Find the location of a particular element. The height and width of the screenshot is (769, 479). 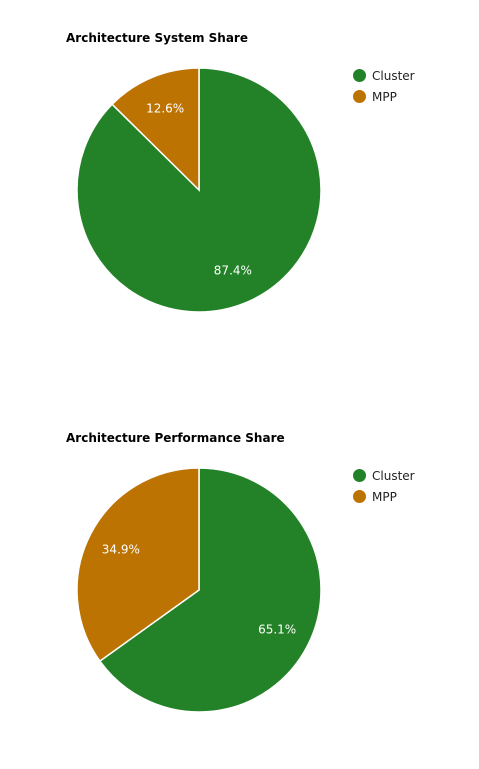

slice-label-cluster: 87.4% is located at coordinates (233, 271).